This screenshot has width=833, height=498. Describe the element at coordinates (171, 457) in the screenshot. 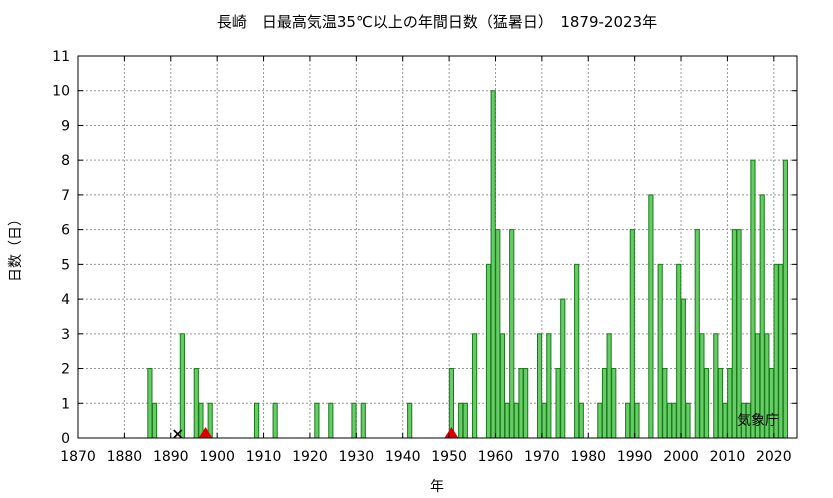

I see `x-tick-label: 1890` at that location.